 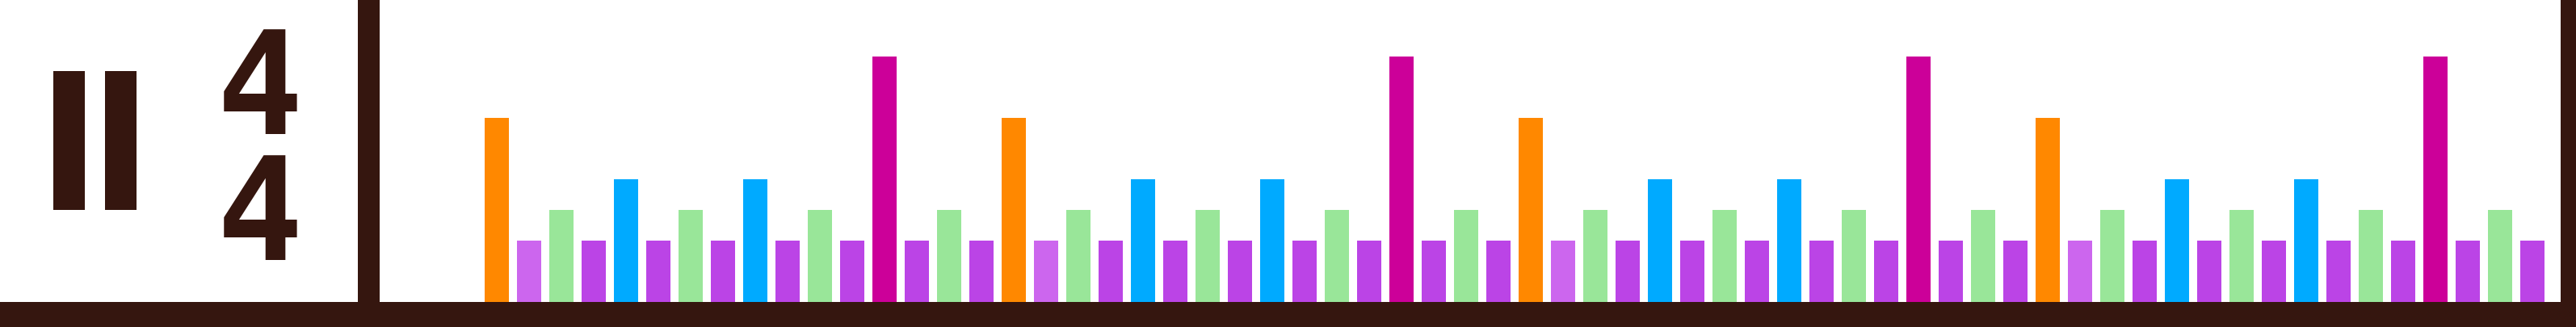 What do you see at coordinates (369, 153) in the screenshot?
I see `divider-line` at bounding box center [369, 153].